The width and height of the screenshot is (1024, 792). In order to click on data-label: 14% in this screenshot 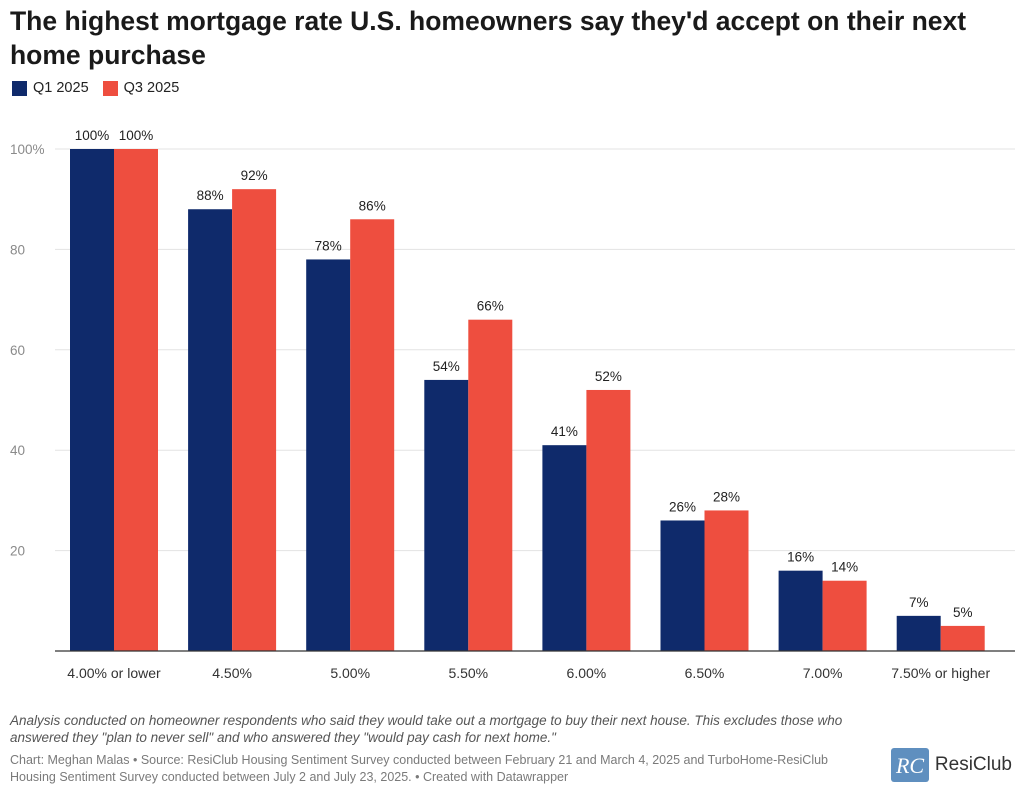, I will do `click(844, 567)`.